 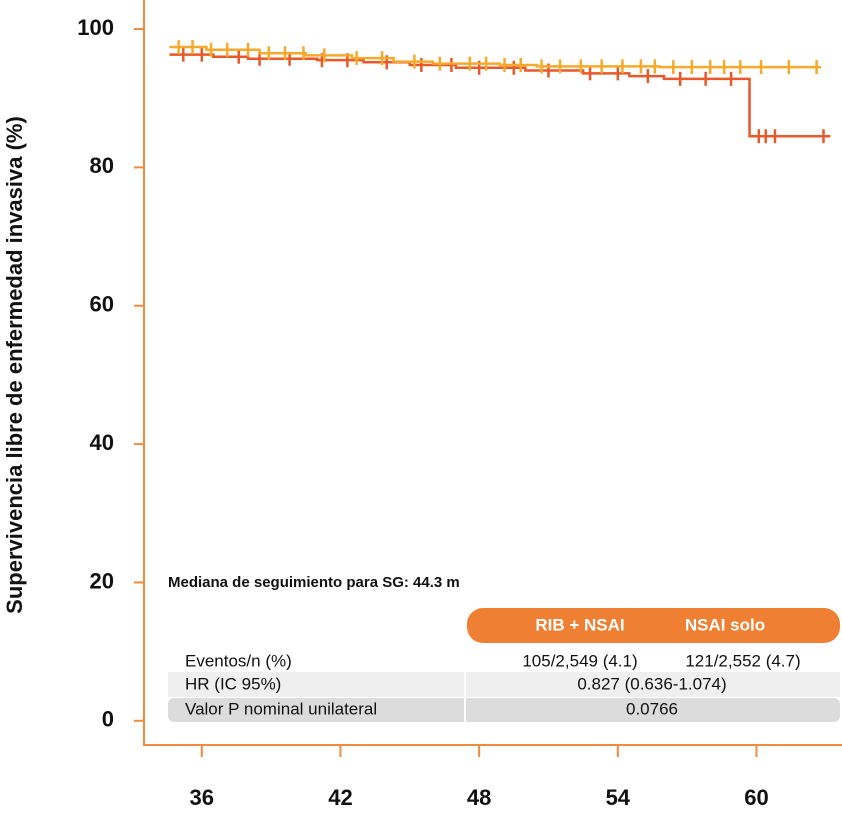 I want to click on y-tick-label: 0, so click(x=108, y=719).